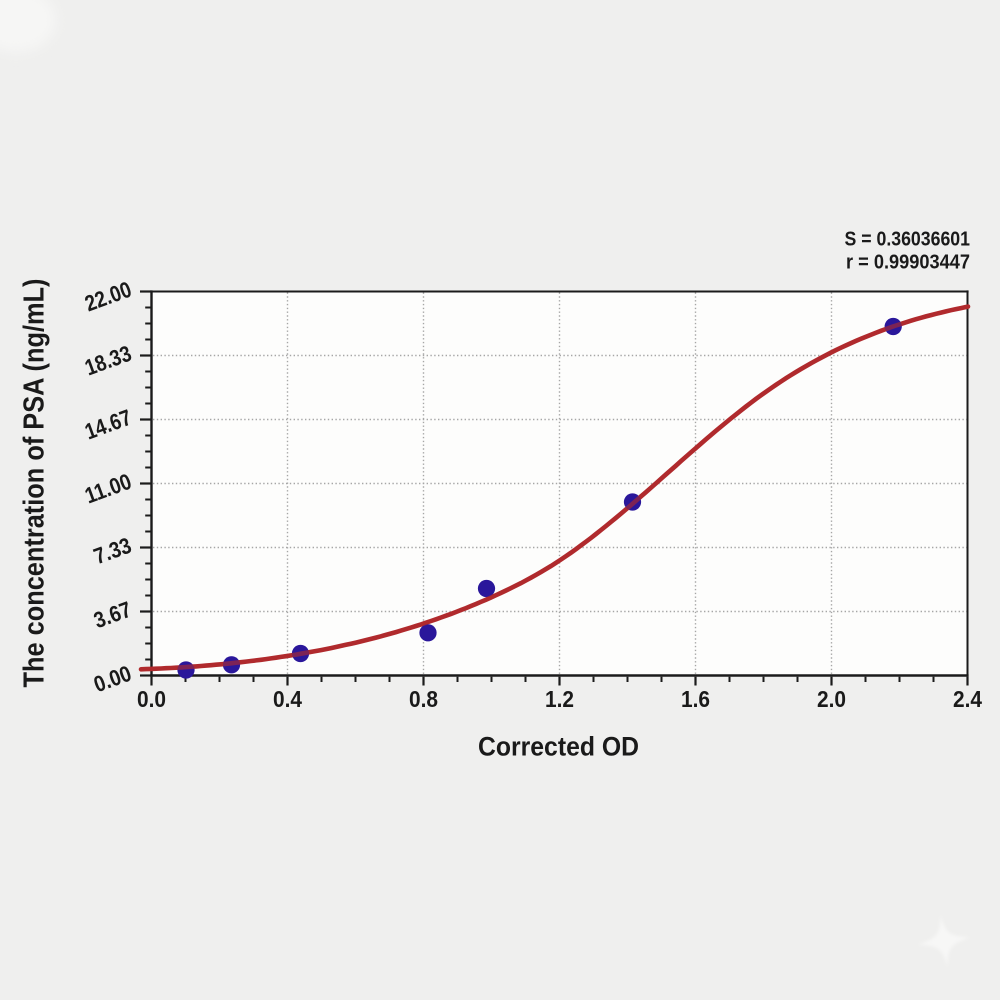 The width and height of the screenshot is (1000, 1000). I want to click on svg-text: S = 0.36036601, so click(908, 239).